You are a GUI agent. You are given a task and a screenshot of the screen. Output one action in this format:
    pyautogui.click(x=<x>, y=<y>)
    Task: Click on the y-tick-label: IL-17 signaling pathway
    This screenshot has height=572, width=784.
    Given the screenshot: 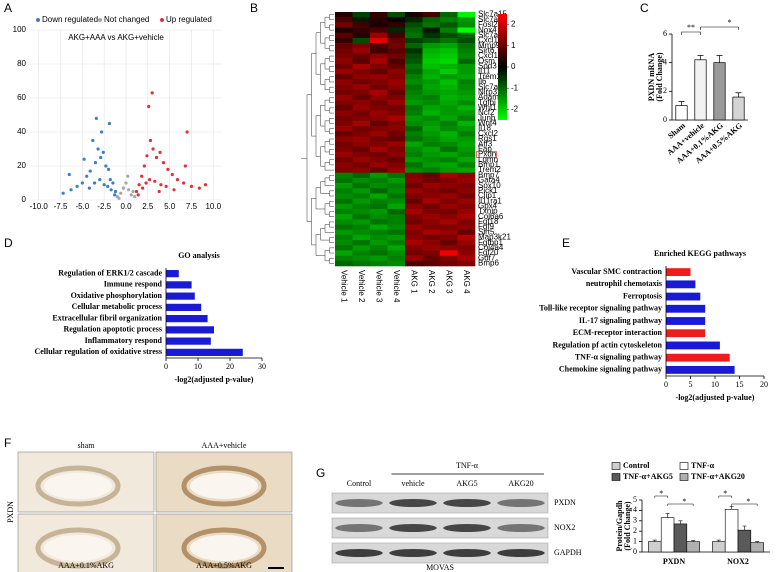 What is the action you would take?
    pyautogui.click(x=620, y=320)
    